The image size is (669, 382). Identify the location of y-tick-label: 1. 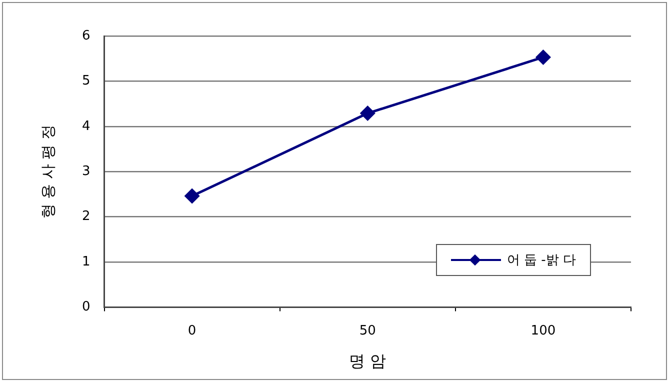
(86, 262).